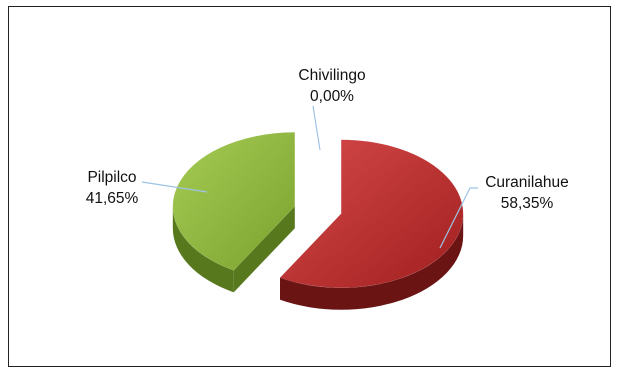 The image size is (620, 374). I want to click on slice-curanilahue-wall, so click(372, 261).